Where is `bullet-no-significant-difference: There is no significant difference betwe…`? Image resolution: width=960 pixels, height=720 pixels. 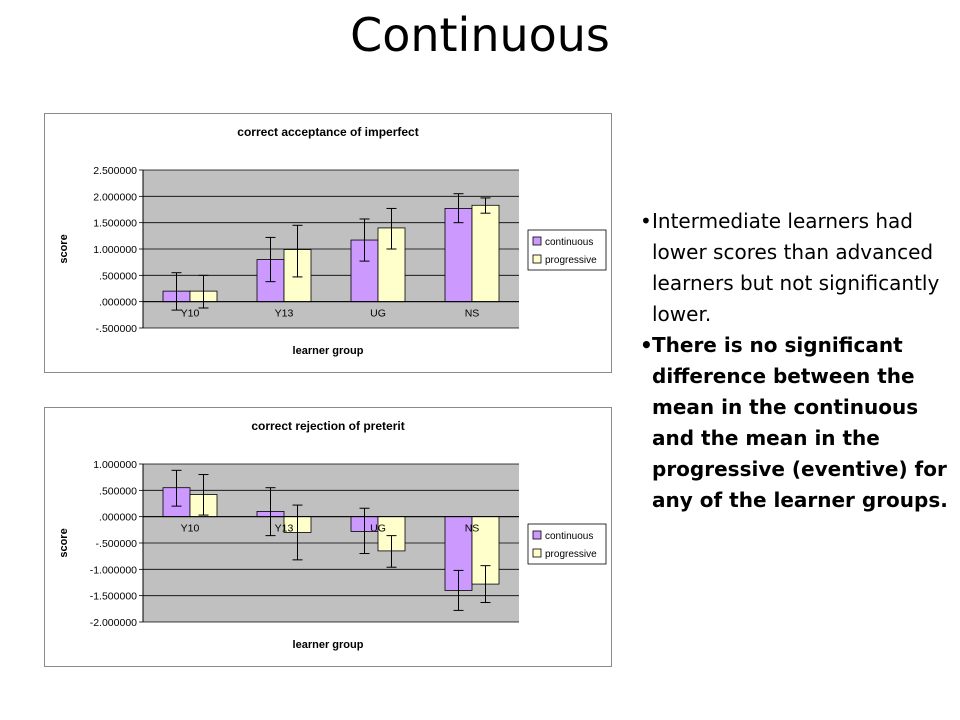
bullet-no-significant-difference: There is no significant difference betwe… is located at coordinates (797, 423).